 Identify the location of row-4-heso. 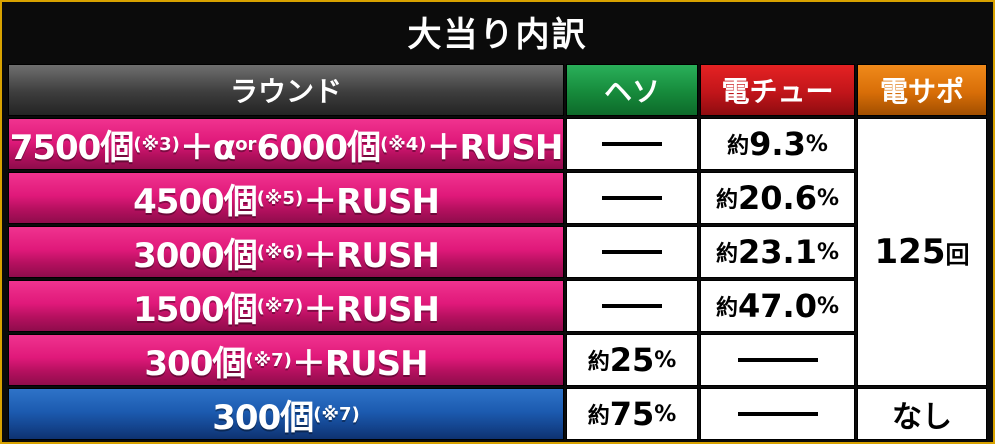
(632, 306).